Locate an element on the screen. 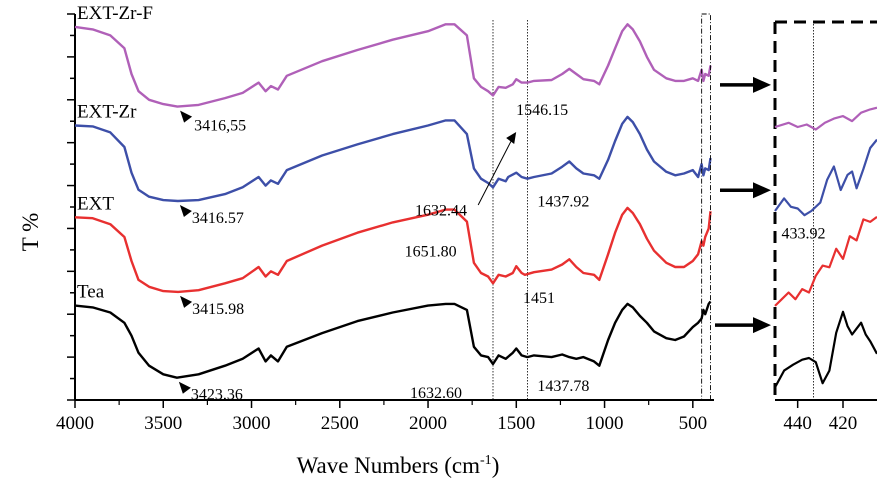  main-x-tick-label: 4000 is located at coordinates (75, 423).